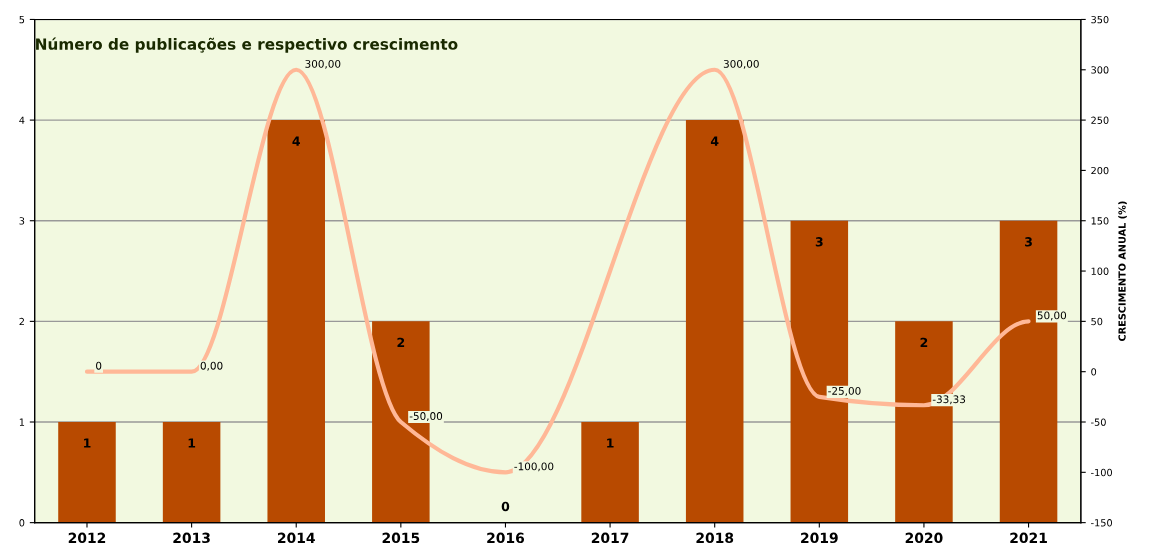 The width and height of the screenshot is (1156, 556). Describe the element at coordinates (21, 321) in the screenshot. I see `y-tick-label: 2` at that location.